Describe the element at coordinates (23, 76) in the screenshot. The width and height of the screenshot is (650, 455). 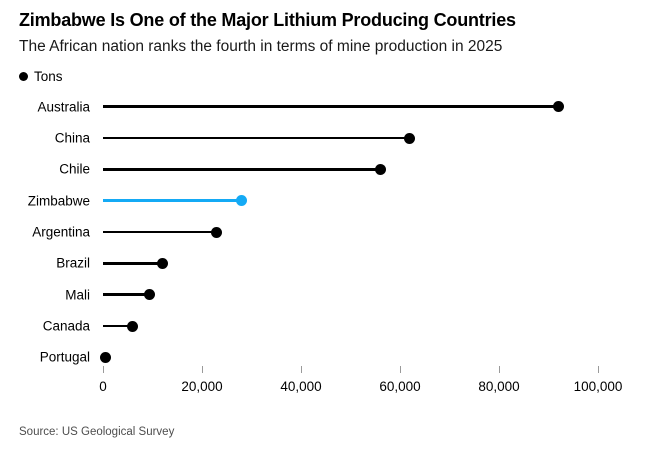
I see `legend-marker-icon` at that location.